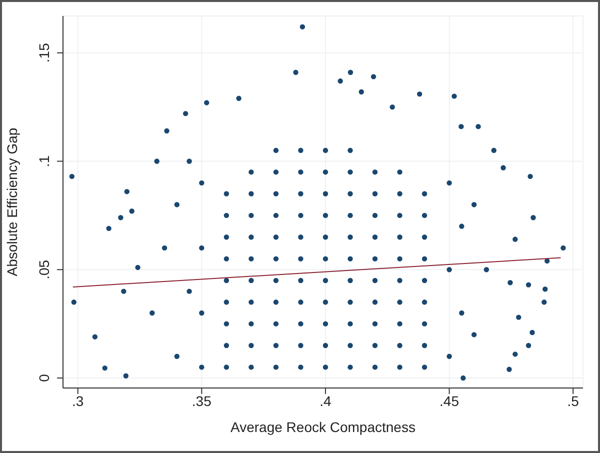 Image resolution: width=600 pixels, height=453 pixels. I want to click on x-tick-label: .4, so click(326, 400).